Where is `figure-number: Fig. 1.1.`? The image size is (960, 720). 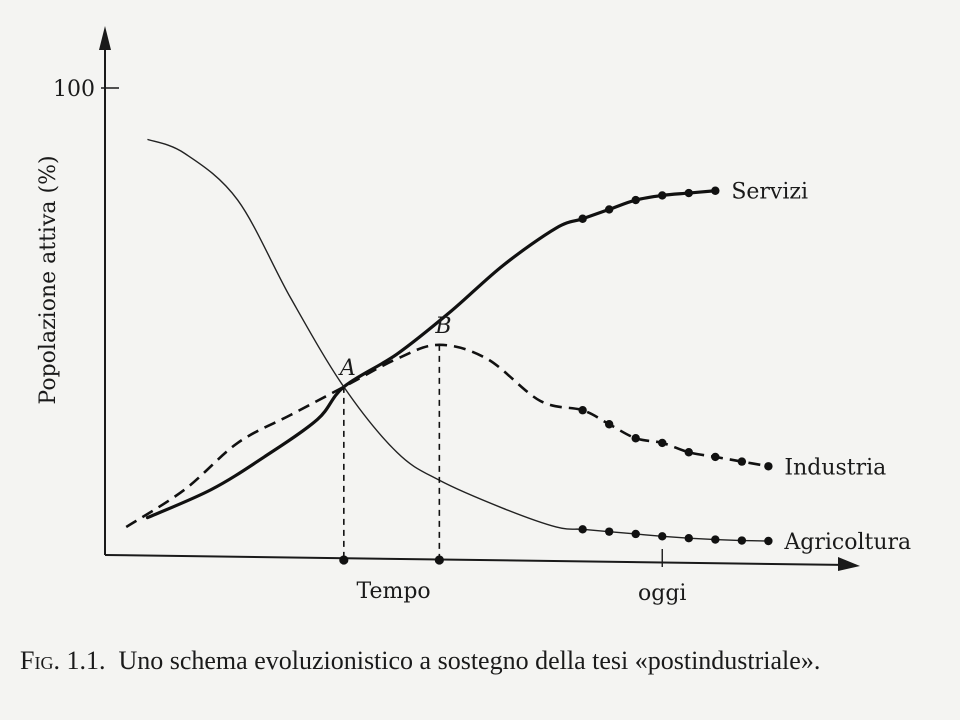
figure-number: Fig. 1.1. is located at coordinates (63, 660).